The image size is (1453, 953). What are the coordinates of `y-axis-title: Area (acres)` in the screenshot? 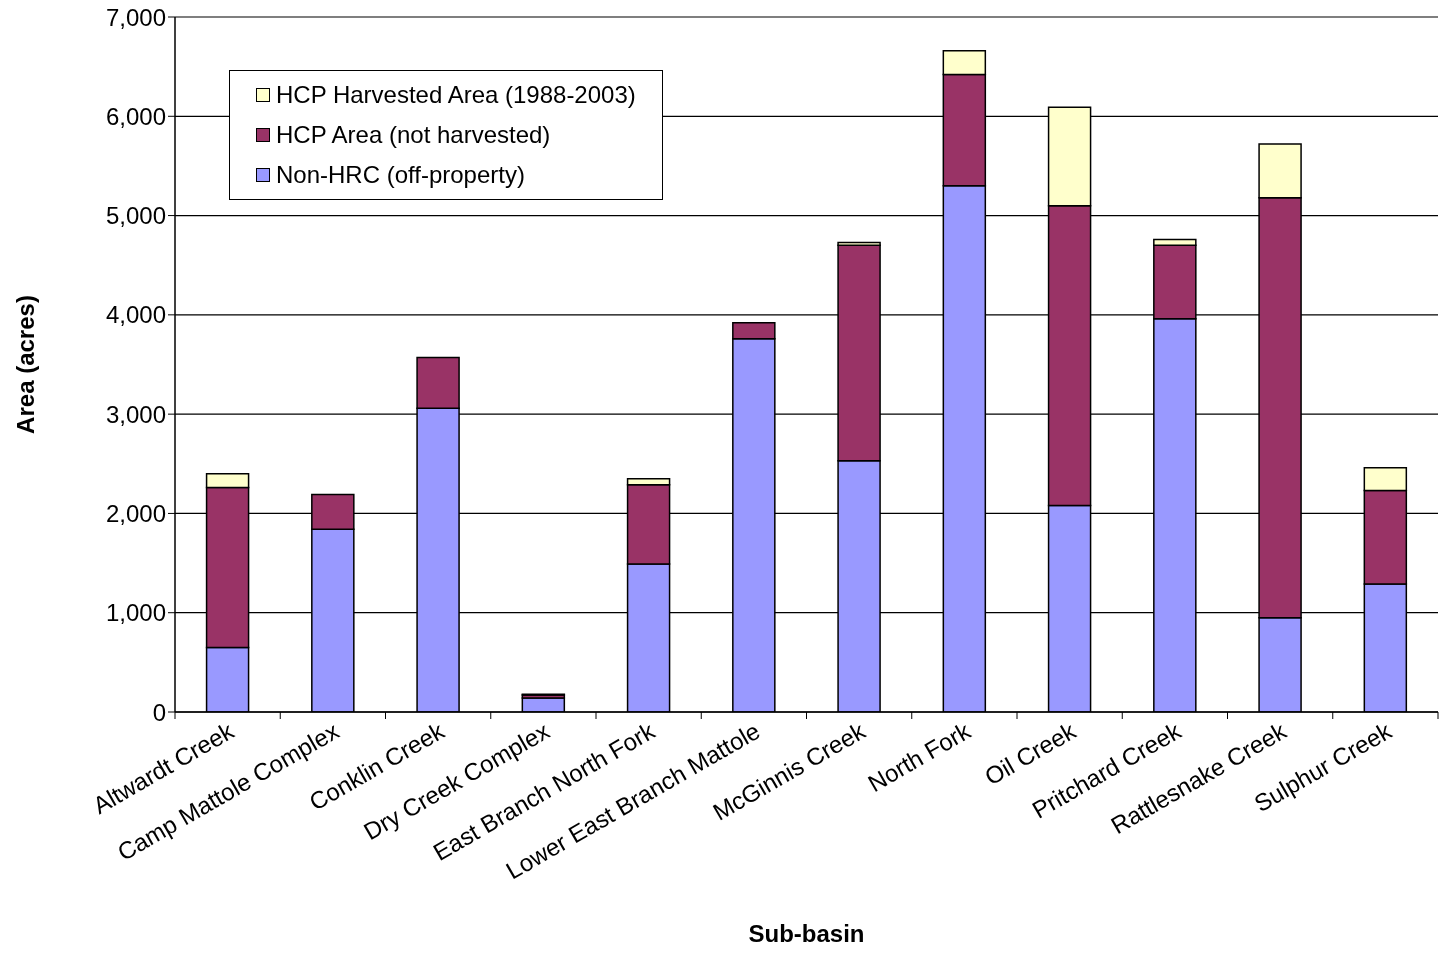 It's located at (25, 364).